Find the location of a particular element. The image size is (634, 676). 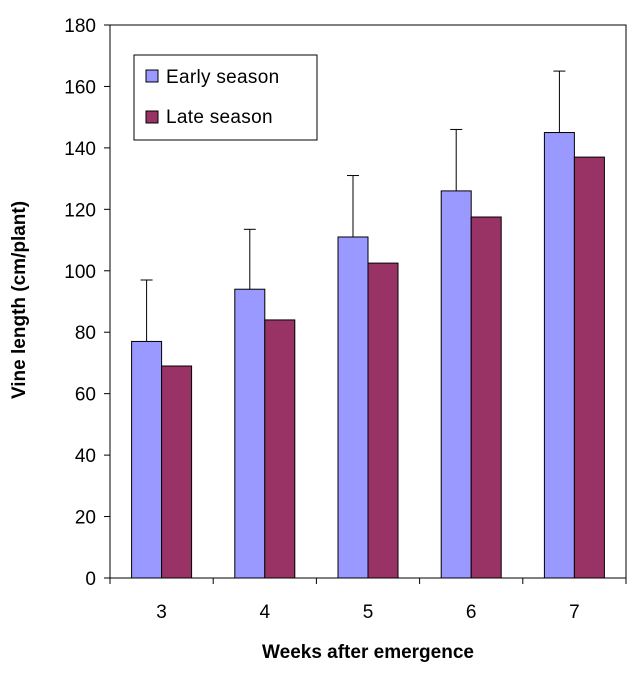

legend-box is located at coordinates (225, 97).